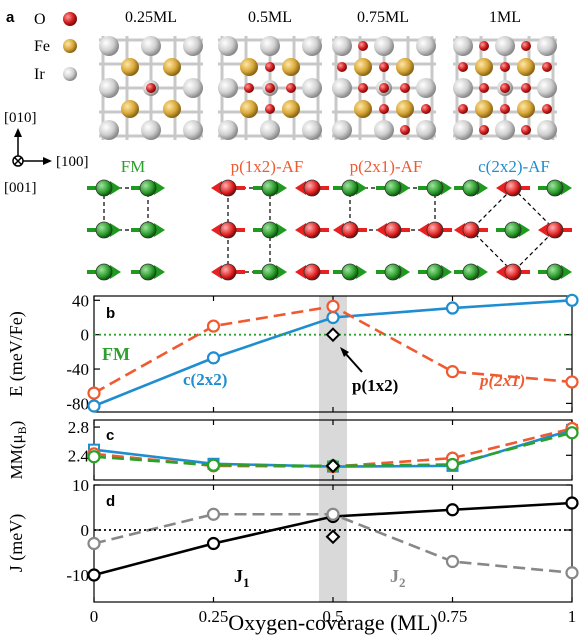 This screenshot has height=639, width=581. I want to click on xtick-label-0: 0, so click(94, 616).